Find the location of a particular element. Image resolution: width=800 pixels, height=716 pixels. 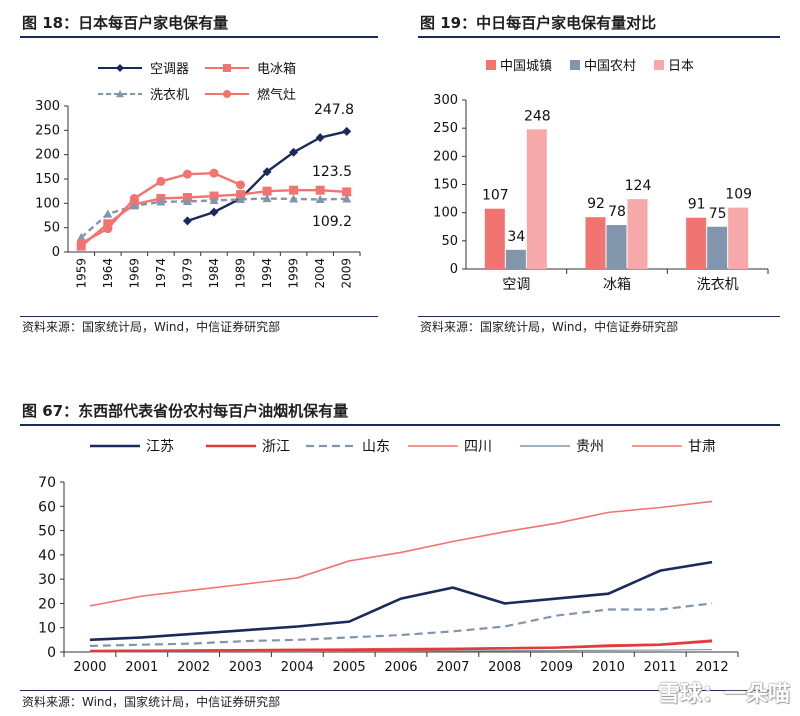

fig67-legend-label-2: 山东 is located at coordinates (376, 447).